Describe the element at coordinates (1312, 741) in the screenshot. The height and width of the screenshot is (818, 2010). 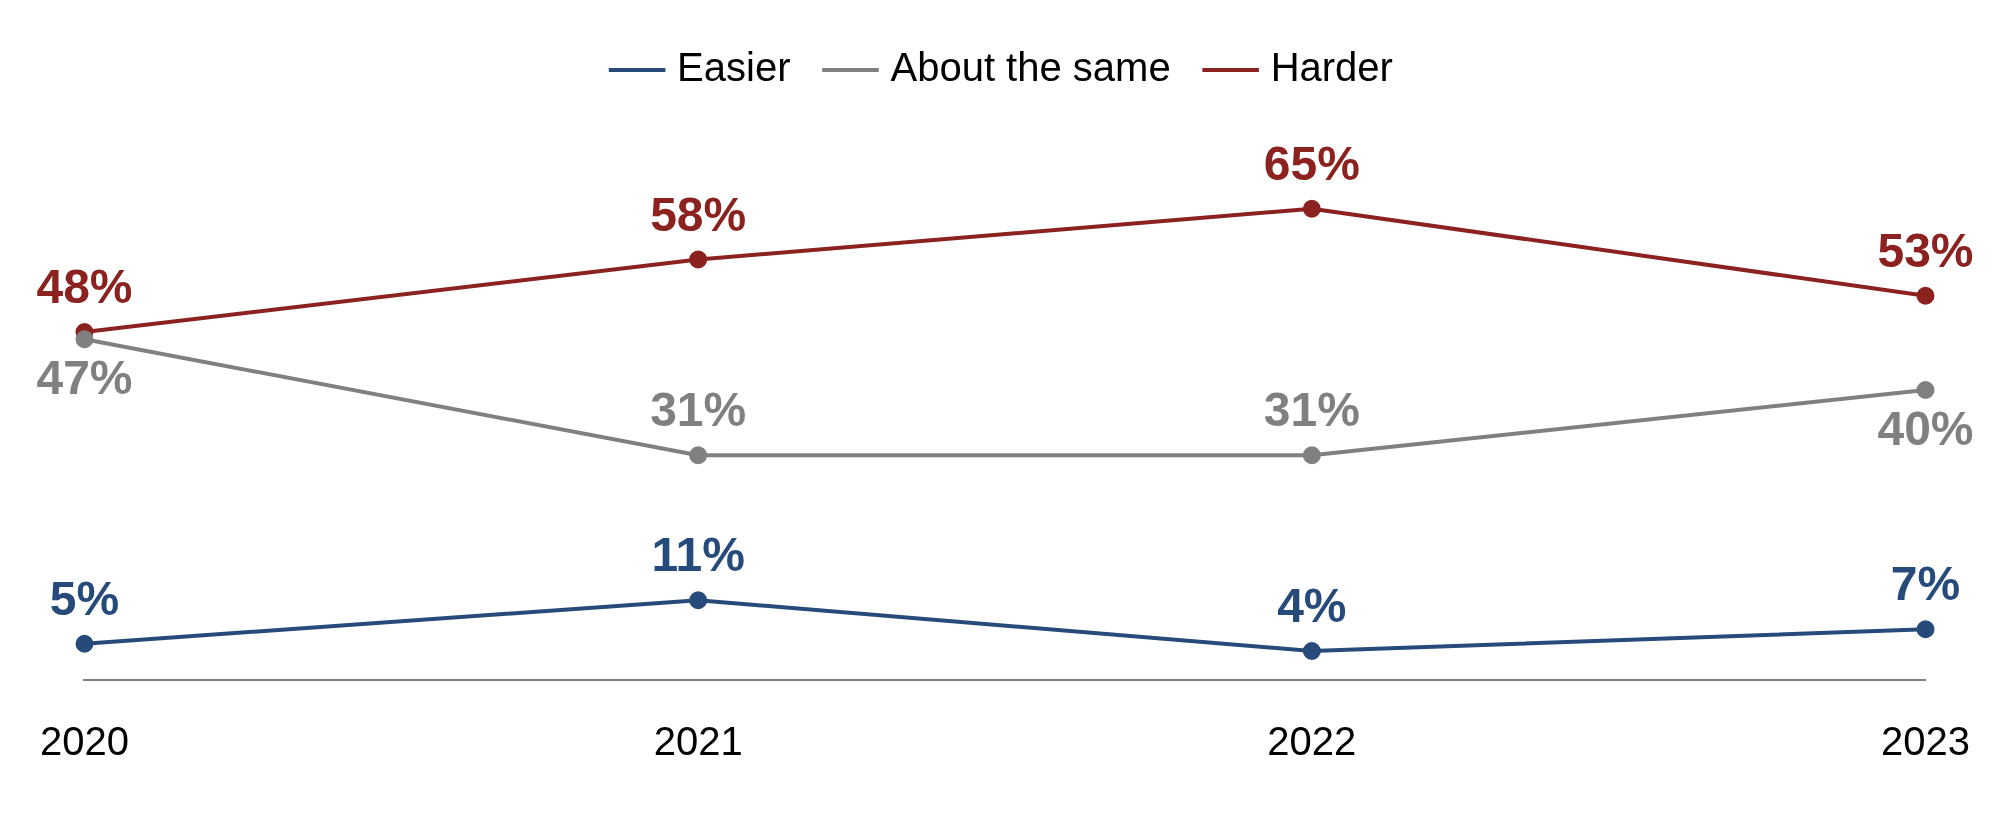
I see `x-tick-label: 2022` at that location.